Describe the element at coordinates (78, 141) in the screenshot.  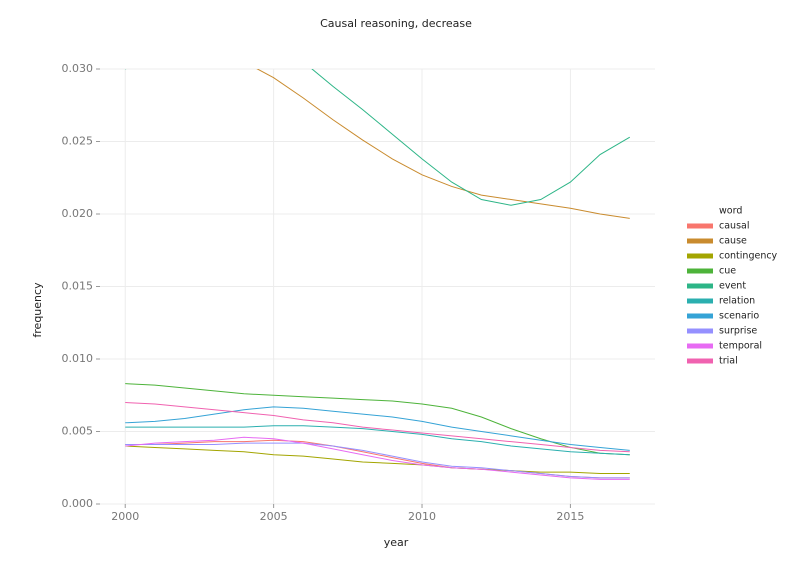
I see `y-tick-label: 0.025` at that location.